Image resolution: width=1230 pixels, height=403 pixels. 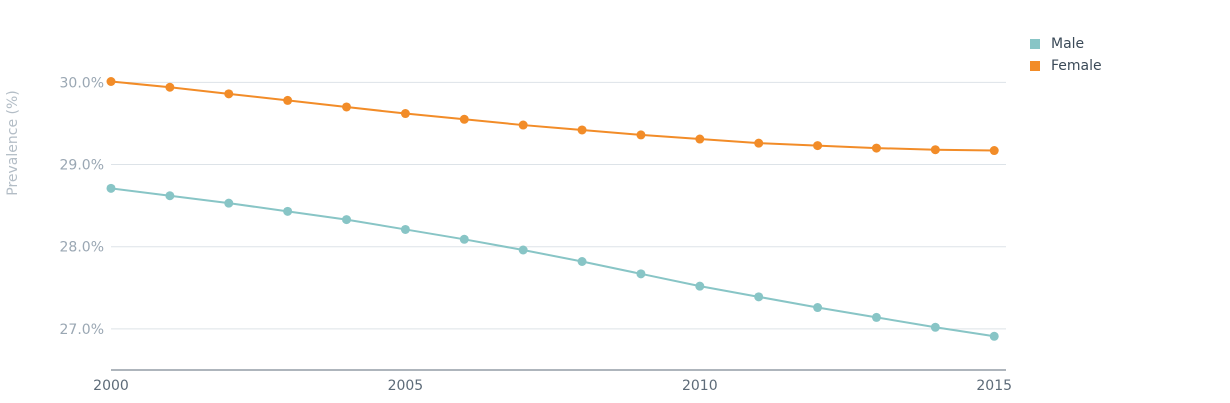 I want to click on legend-item-female: Female, so click(x=1066, y=66).